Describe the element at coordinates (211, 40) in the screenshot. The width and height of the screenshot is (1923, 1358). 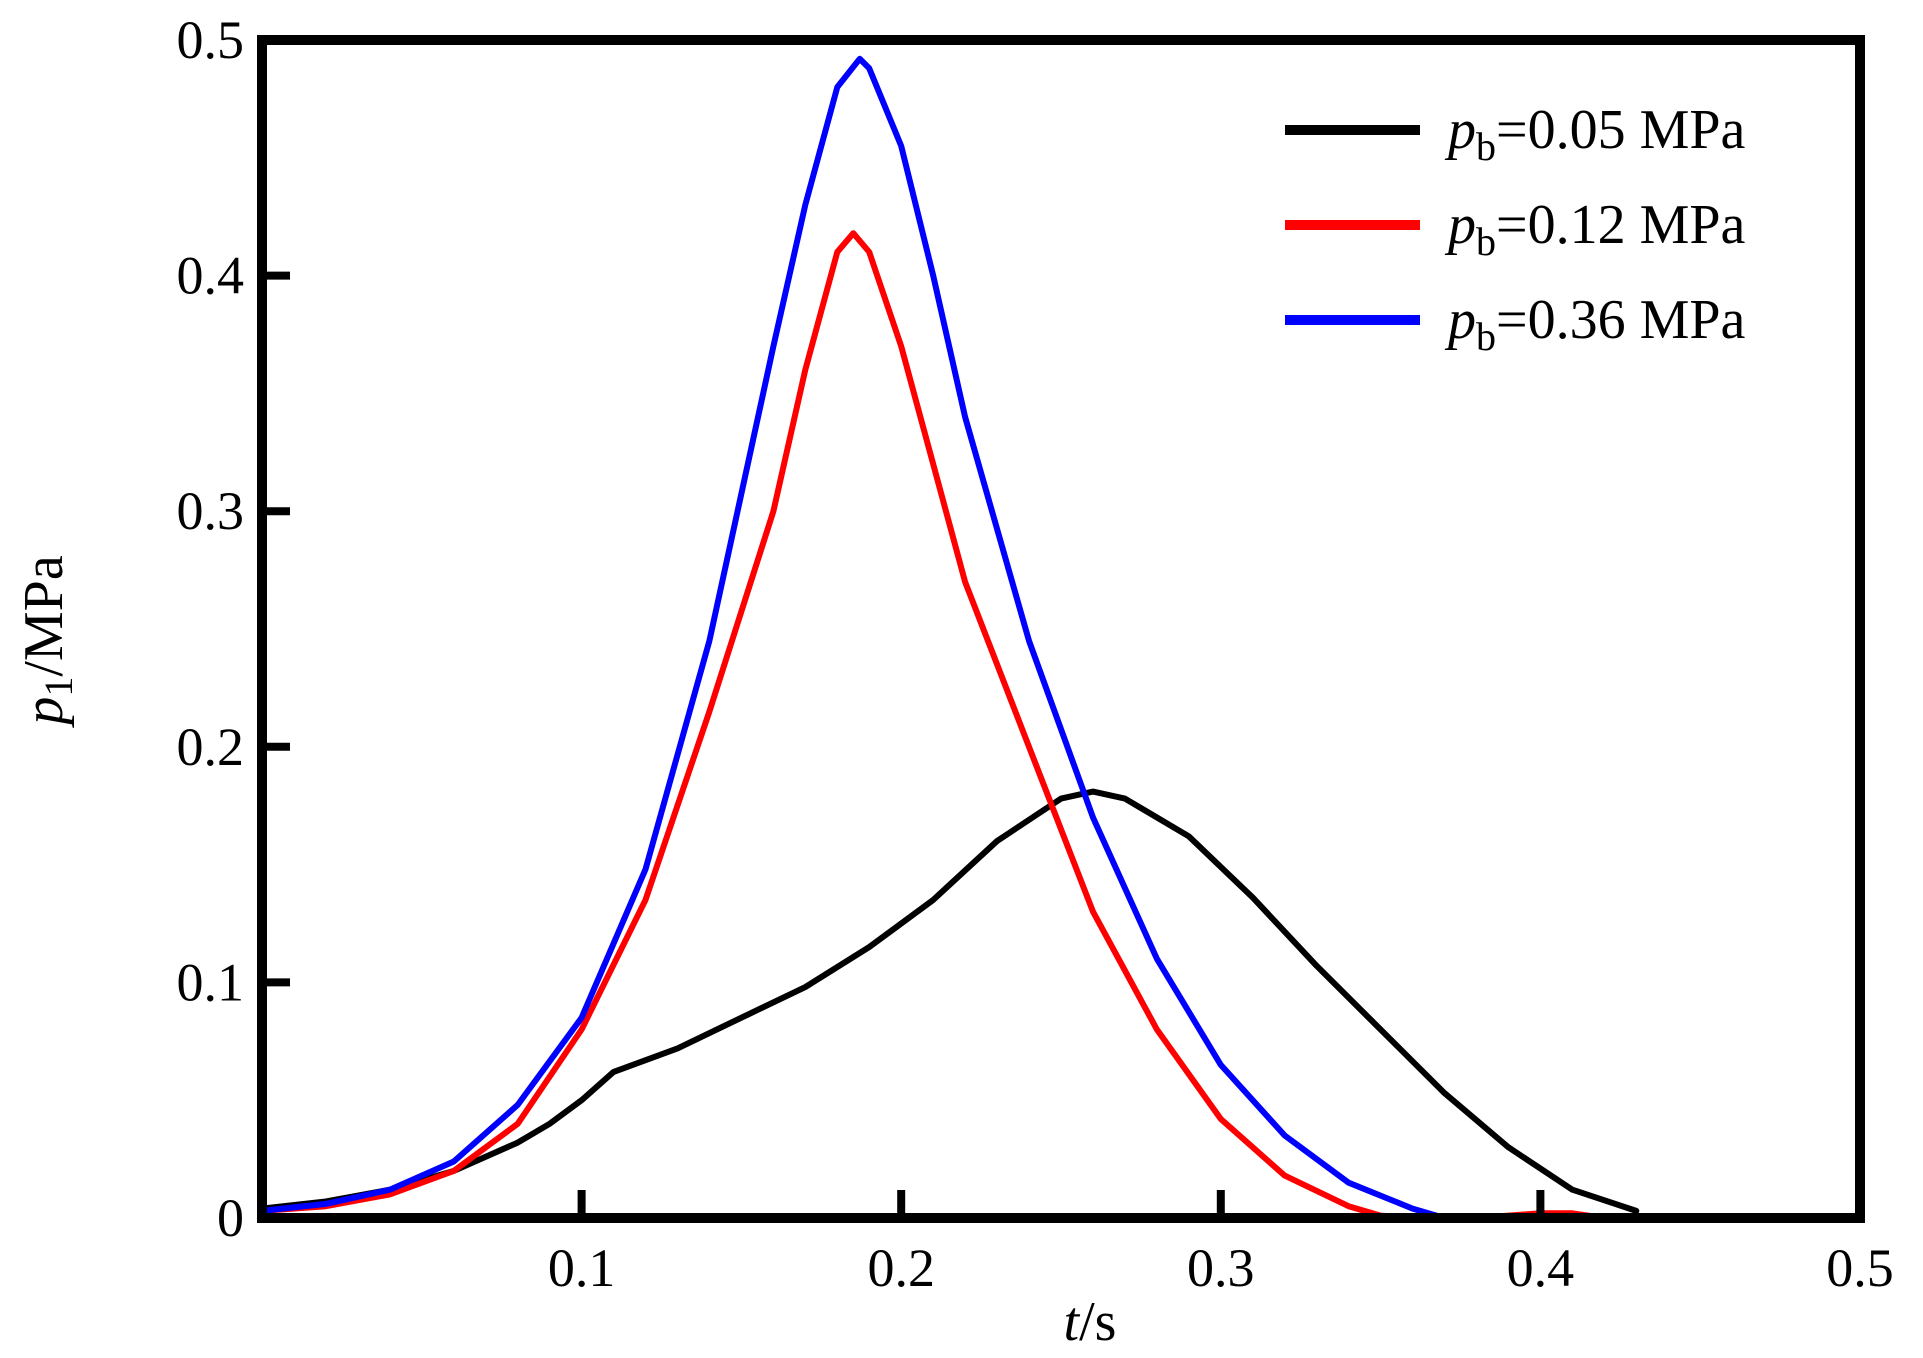
I see `y-tick-label: 0.5` at that location.